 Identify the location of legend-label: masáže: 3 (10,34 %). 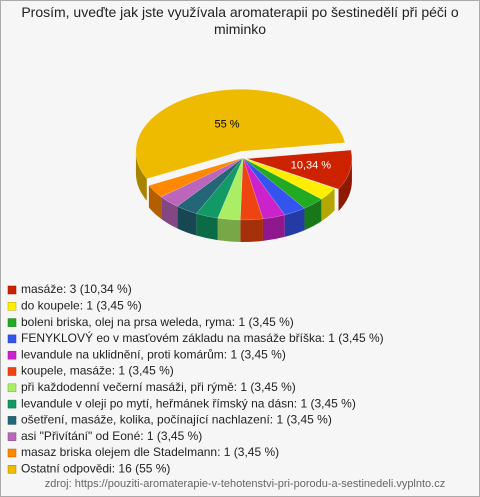
(76, 289).